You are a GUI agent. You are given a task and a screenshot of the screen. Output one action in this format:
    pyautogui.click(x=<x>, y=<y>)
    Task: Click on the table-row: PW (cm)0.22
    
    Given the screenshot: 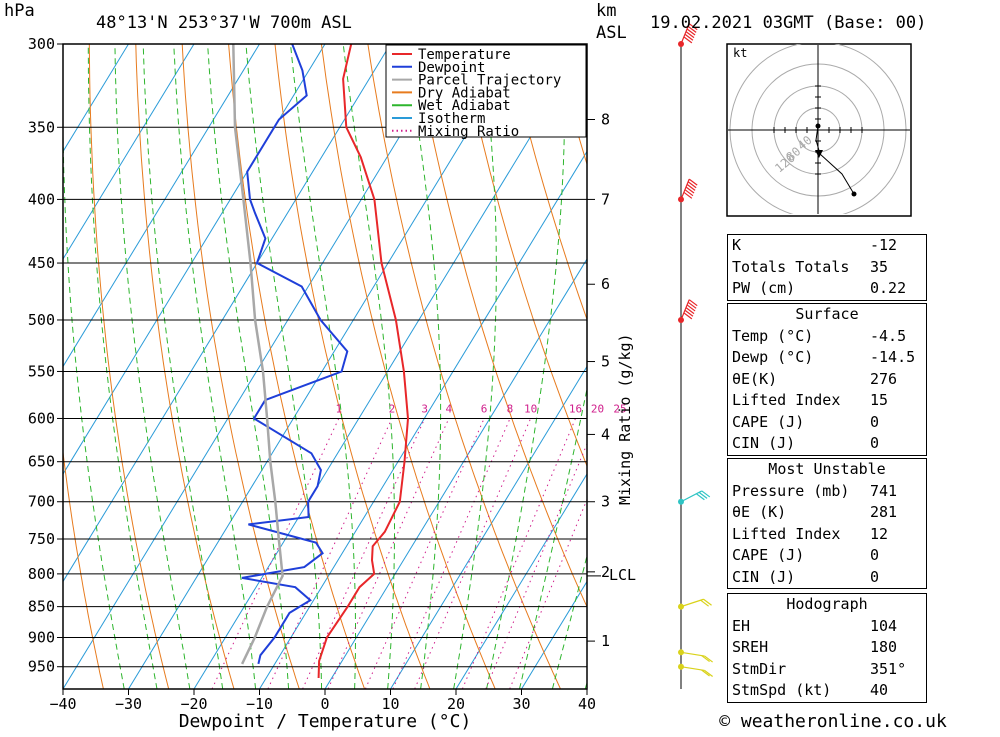 What is the action you would take?
    pyautogui.click(x=827, y=289)
    